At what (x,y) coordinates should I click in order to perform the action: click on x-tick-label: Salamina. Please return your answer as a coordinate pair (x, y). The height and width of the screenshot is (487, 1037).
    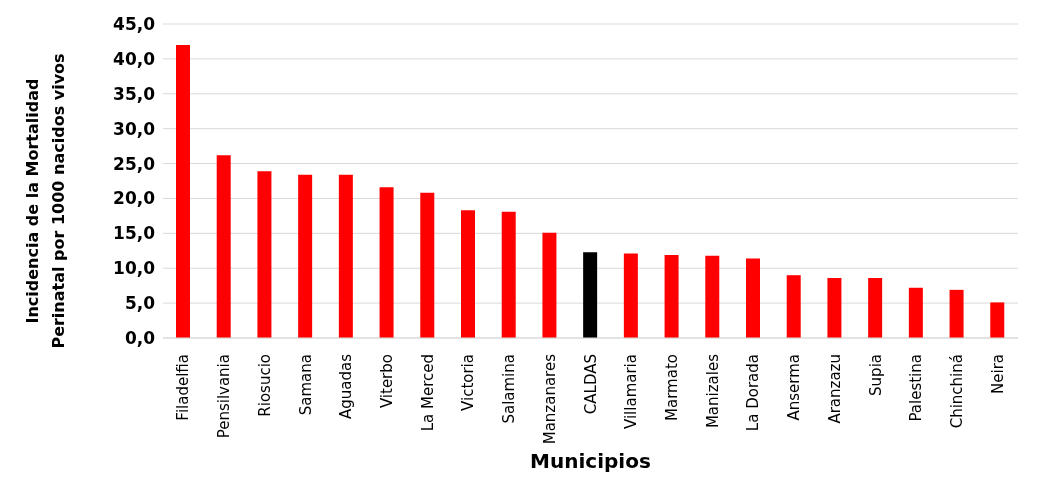
    Looking at the image, I should click on (509, 389).